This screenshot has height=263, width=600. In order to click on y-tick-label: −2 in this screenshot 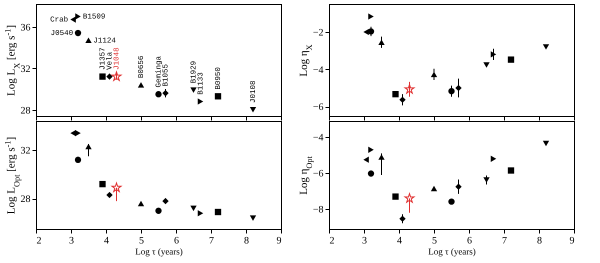, I will do `click(318, 33)`.